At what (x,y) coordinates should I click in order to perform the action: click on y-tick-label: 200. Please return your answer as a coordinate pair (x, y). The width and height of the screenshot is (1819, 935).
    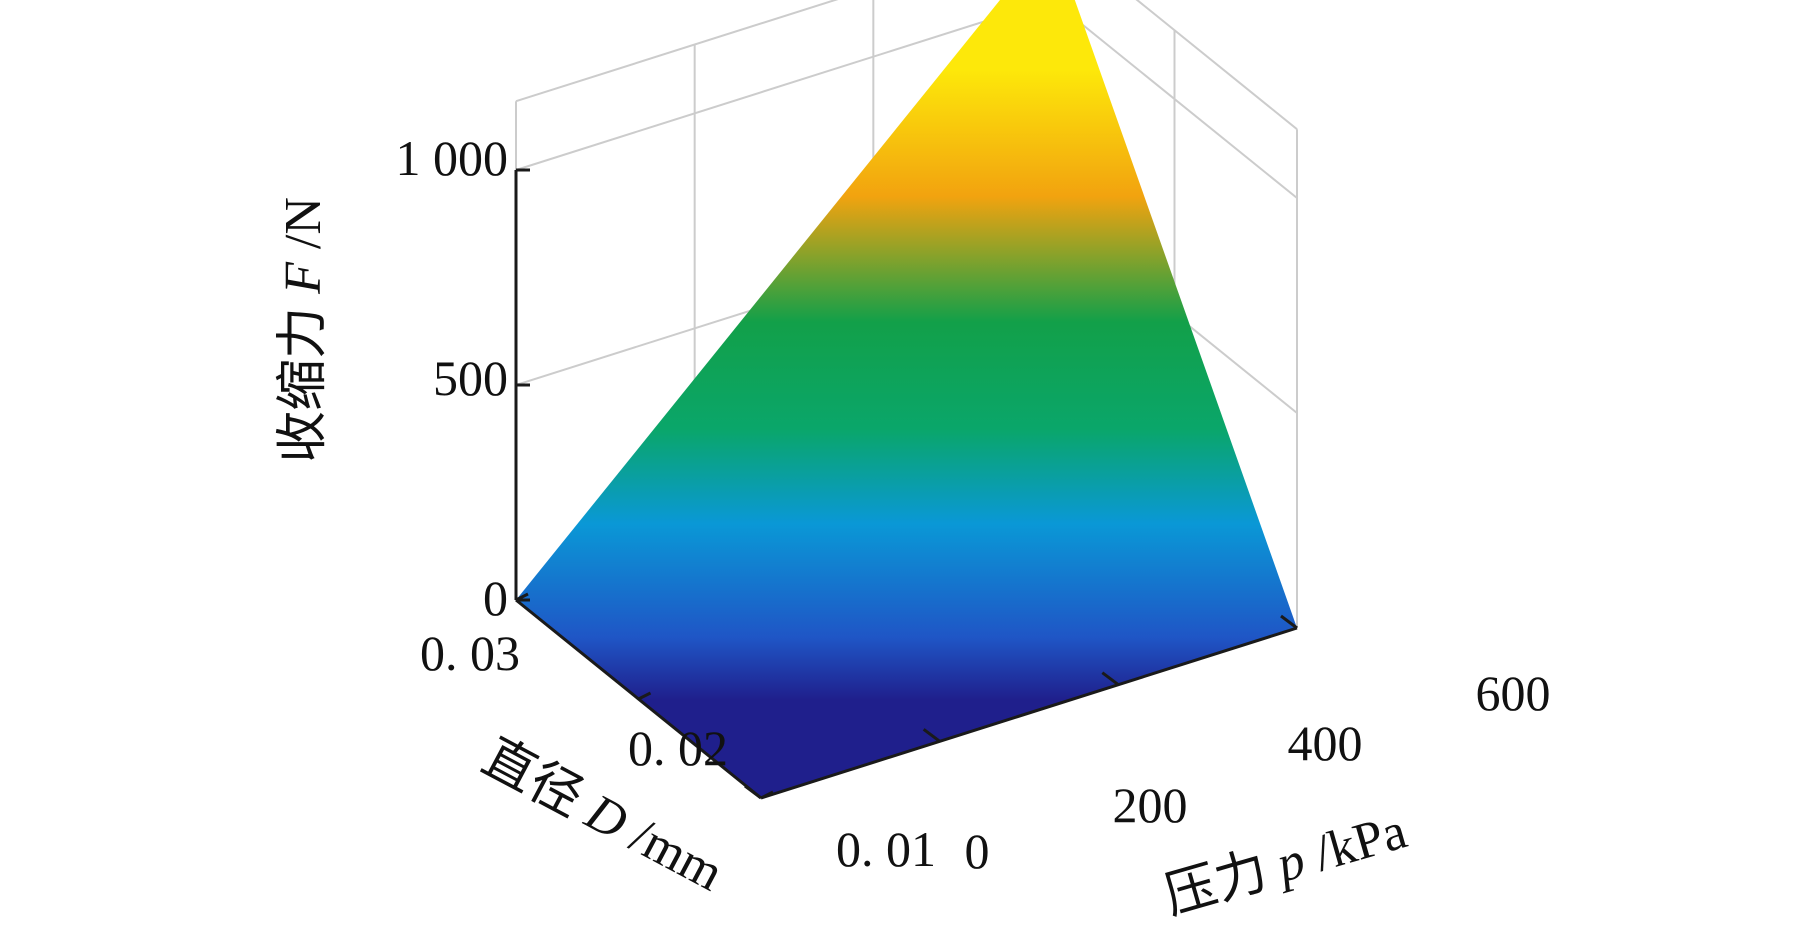
    Looking at the image, I should click on (1150, 805).